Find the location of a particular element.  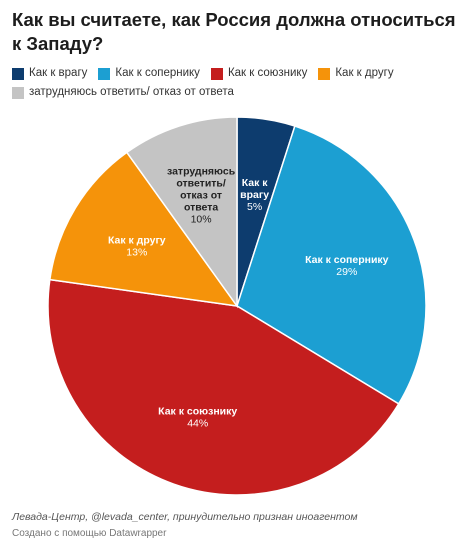

slice-name: Как к сопернику is located at coordinates (347, 260).